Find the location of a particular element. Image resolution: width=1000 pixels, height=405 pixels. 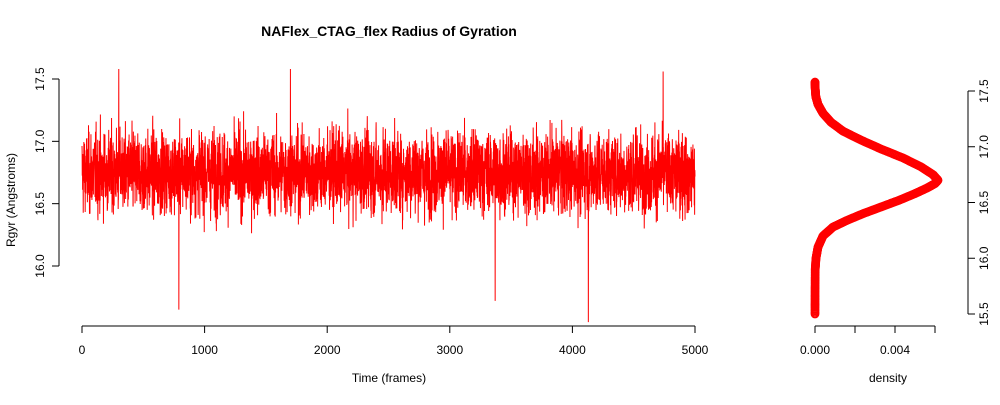

density-x-axis-ticks: 0.000 0.004 is located at coordinates (868, 341).